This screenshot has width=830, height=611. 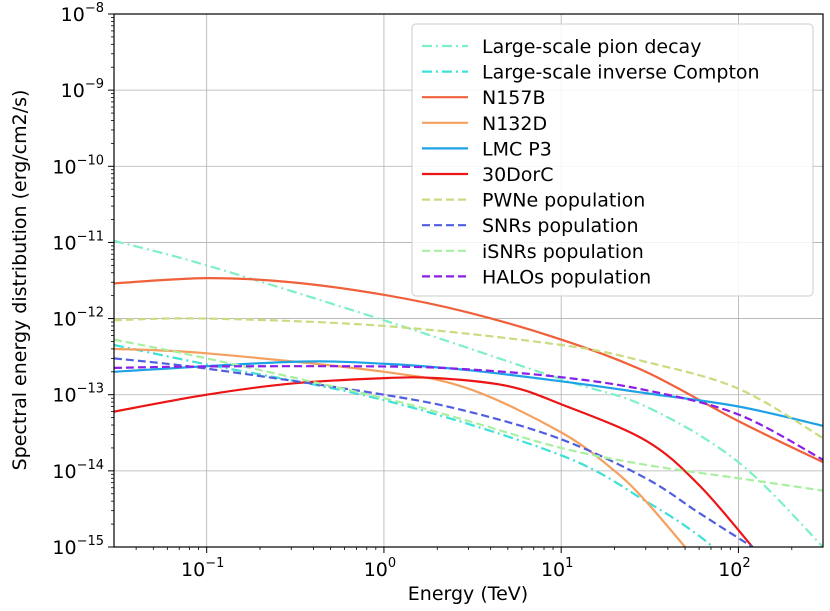 I want to click on legend-label-n157b: N157B, so click(x=514, y=98).